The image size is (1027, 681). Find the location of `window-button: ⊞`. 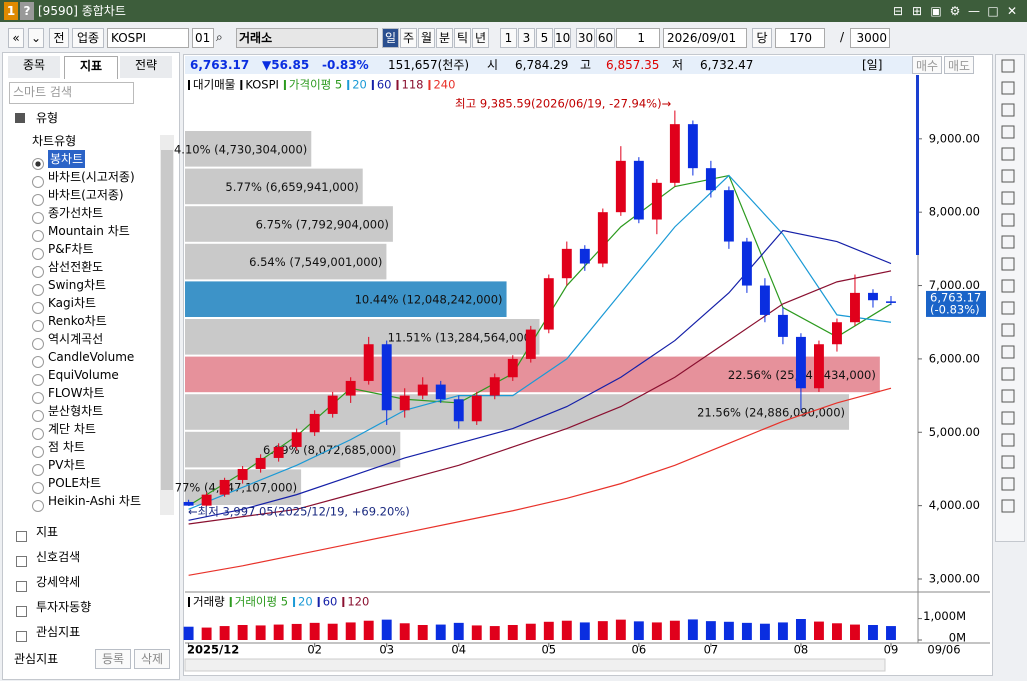

window-button: ⊞ is located at coordinates (917, 11).